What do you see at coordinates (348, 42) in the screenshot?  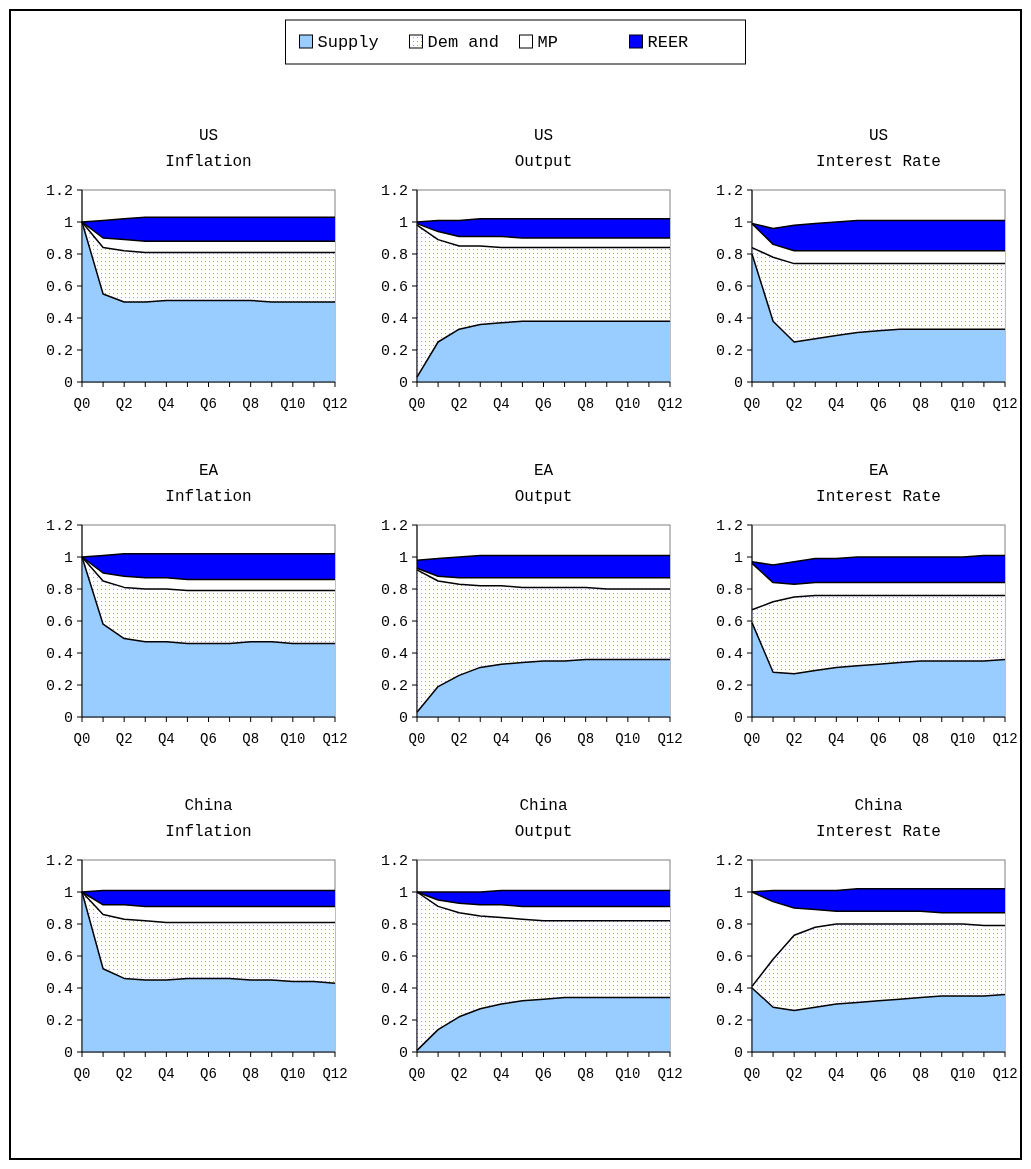 I see `legend-label: Supply` at bounding box center [348, 42].